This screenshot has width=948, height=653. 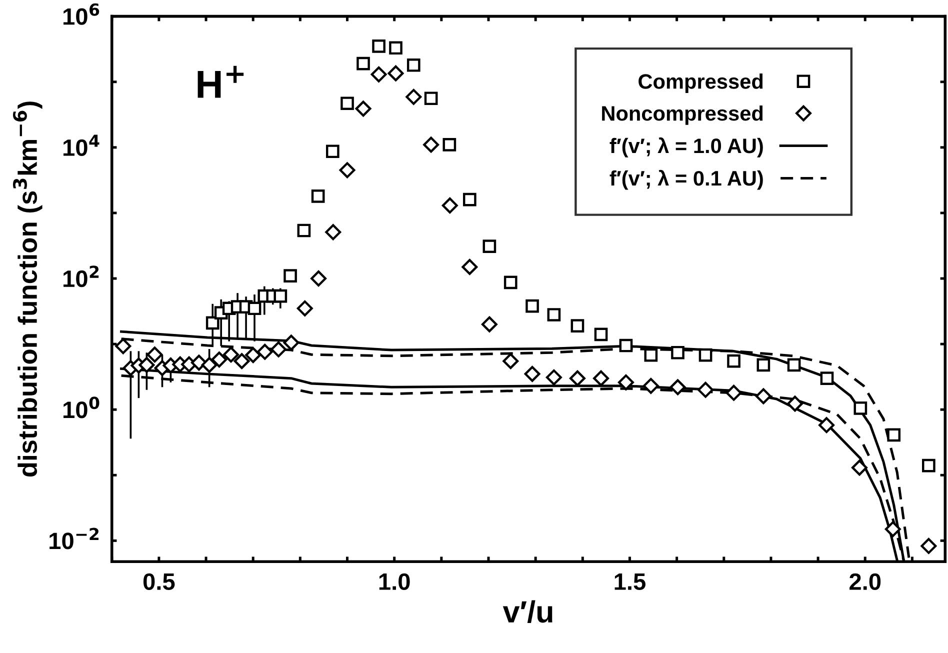 I want to click on legend-label: f′(v′; λ = 0.1 AU), so click(x=686, y=180).